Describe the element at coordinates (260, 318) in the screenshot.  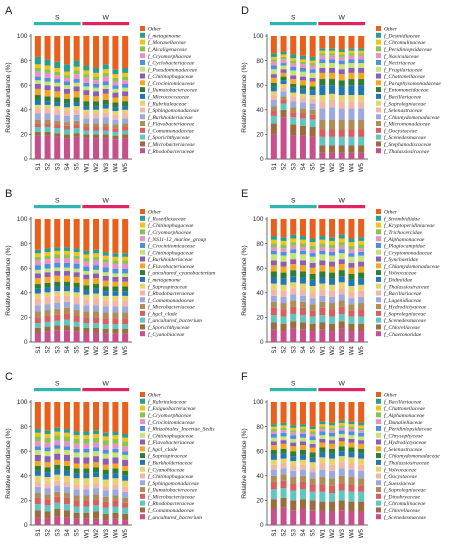
I see `y-tick-label: 20` at that location.